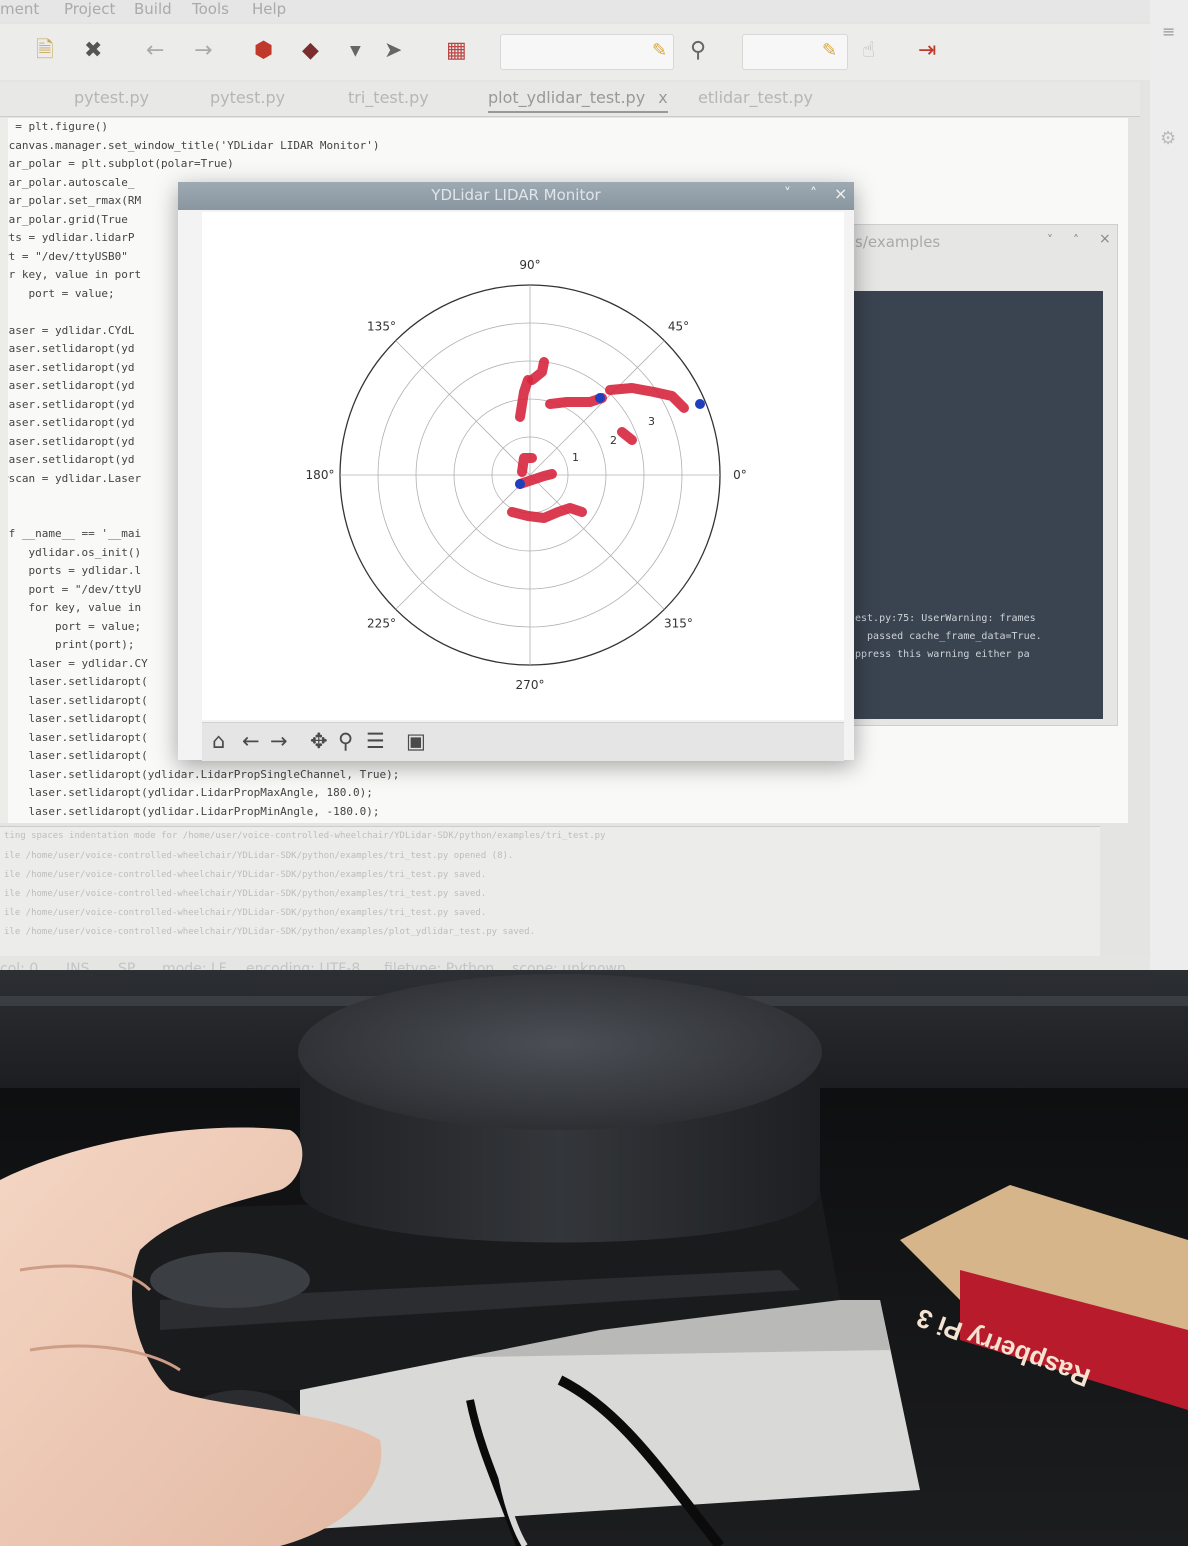 Image resolution: width=1188 pixels, height=1546 pixels. Describe the element at coordinates (740, 475) in the screenshot. I see `angle-tick-label: 0°` at that location.